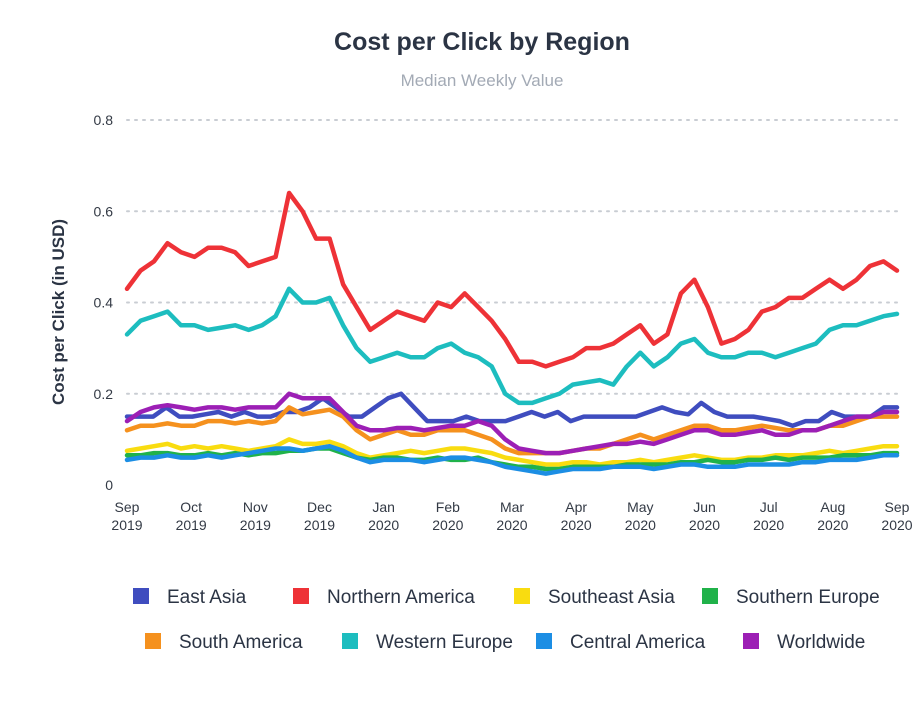  I want to click on legend-label: Central America, so click(638, 642).